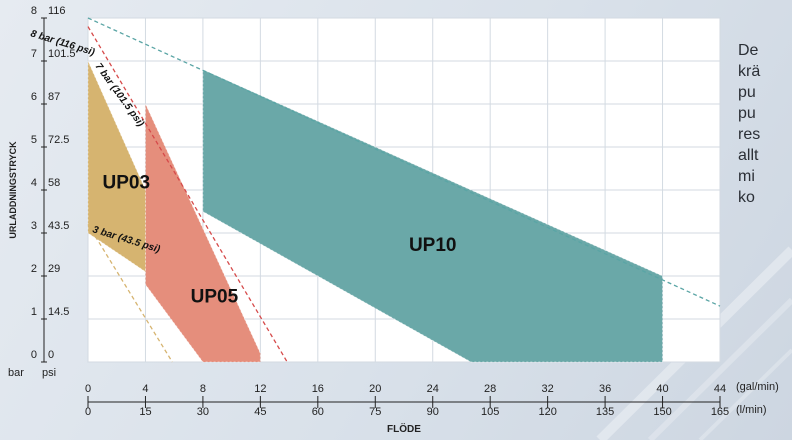 The width and height of the screenshot is (792, 440). I want to click on y-tick-label-bar: 1, so click(34, 312).